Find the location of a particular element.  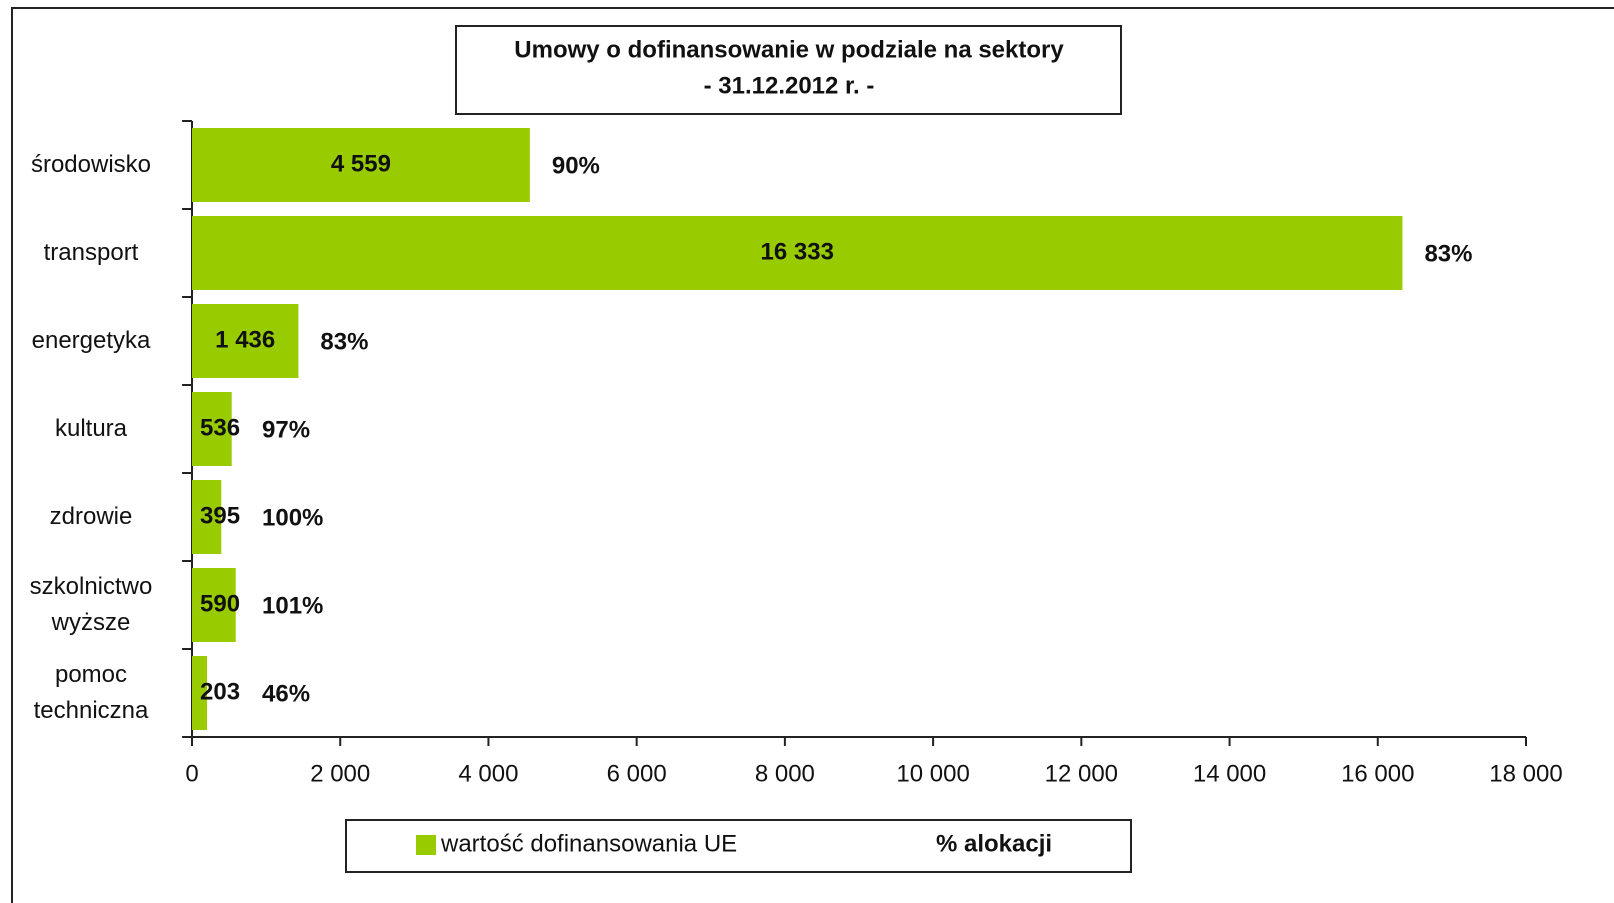

legend-label: % alokacji is located at coordinates (994, 843).